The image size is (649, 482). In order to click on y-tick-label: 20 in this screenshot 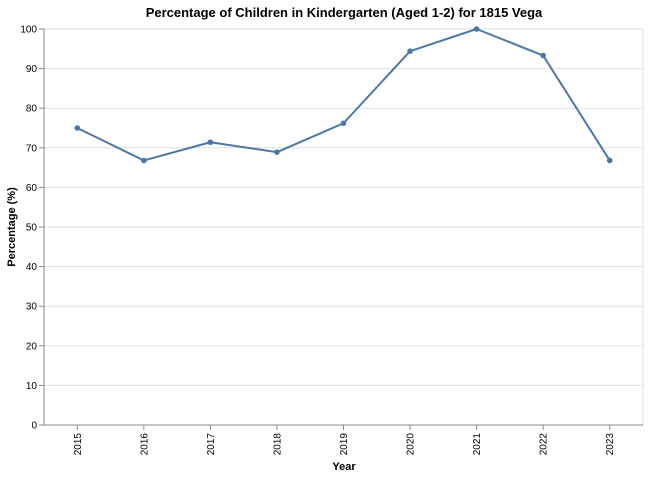, I will do `click(32, 346)`.